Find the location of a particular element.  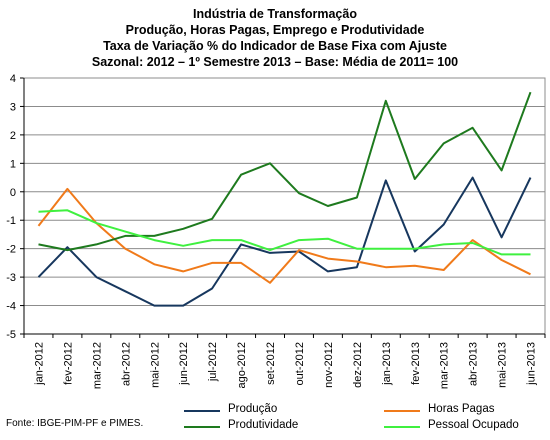

x-tick-label: mar-2012 is located at coordinates (97, 365).